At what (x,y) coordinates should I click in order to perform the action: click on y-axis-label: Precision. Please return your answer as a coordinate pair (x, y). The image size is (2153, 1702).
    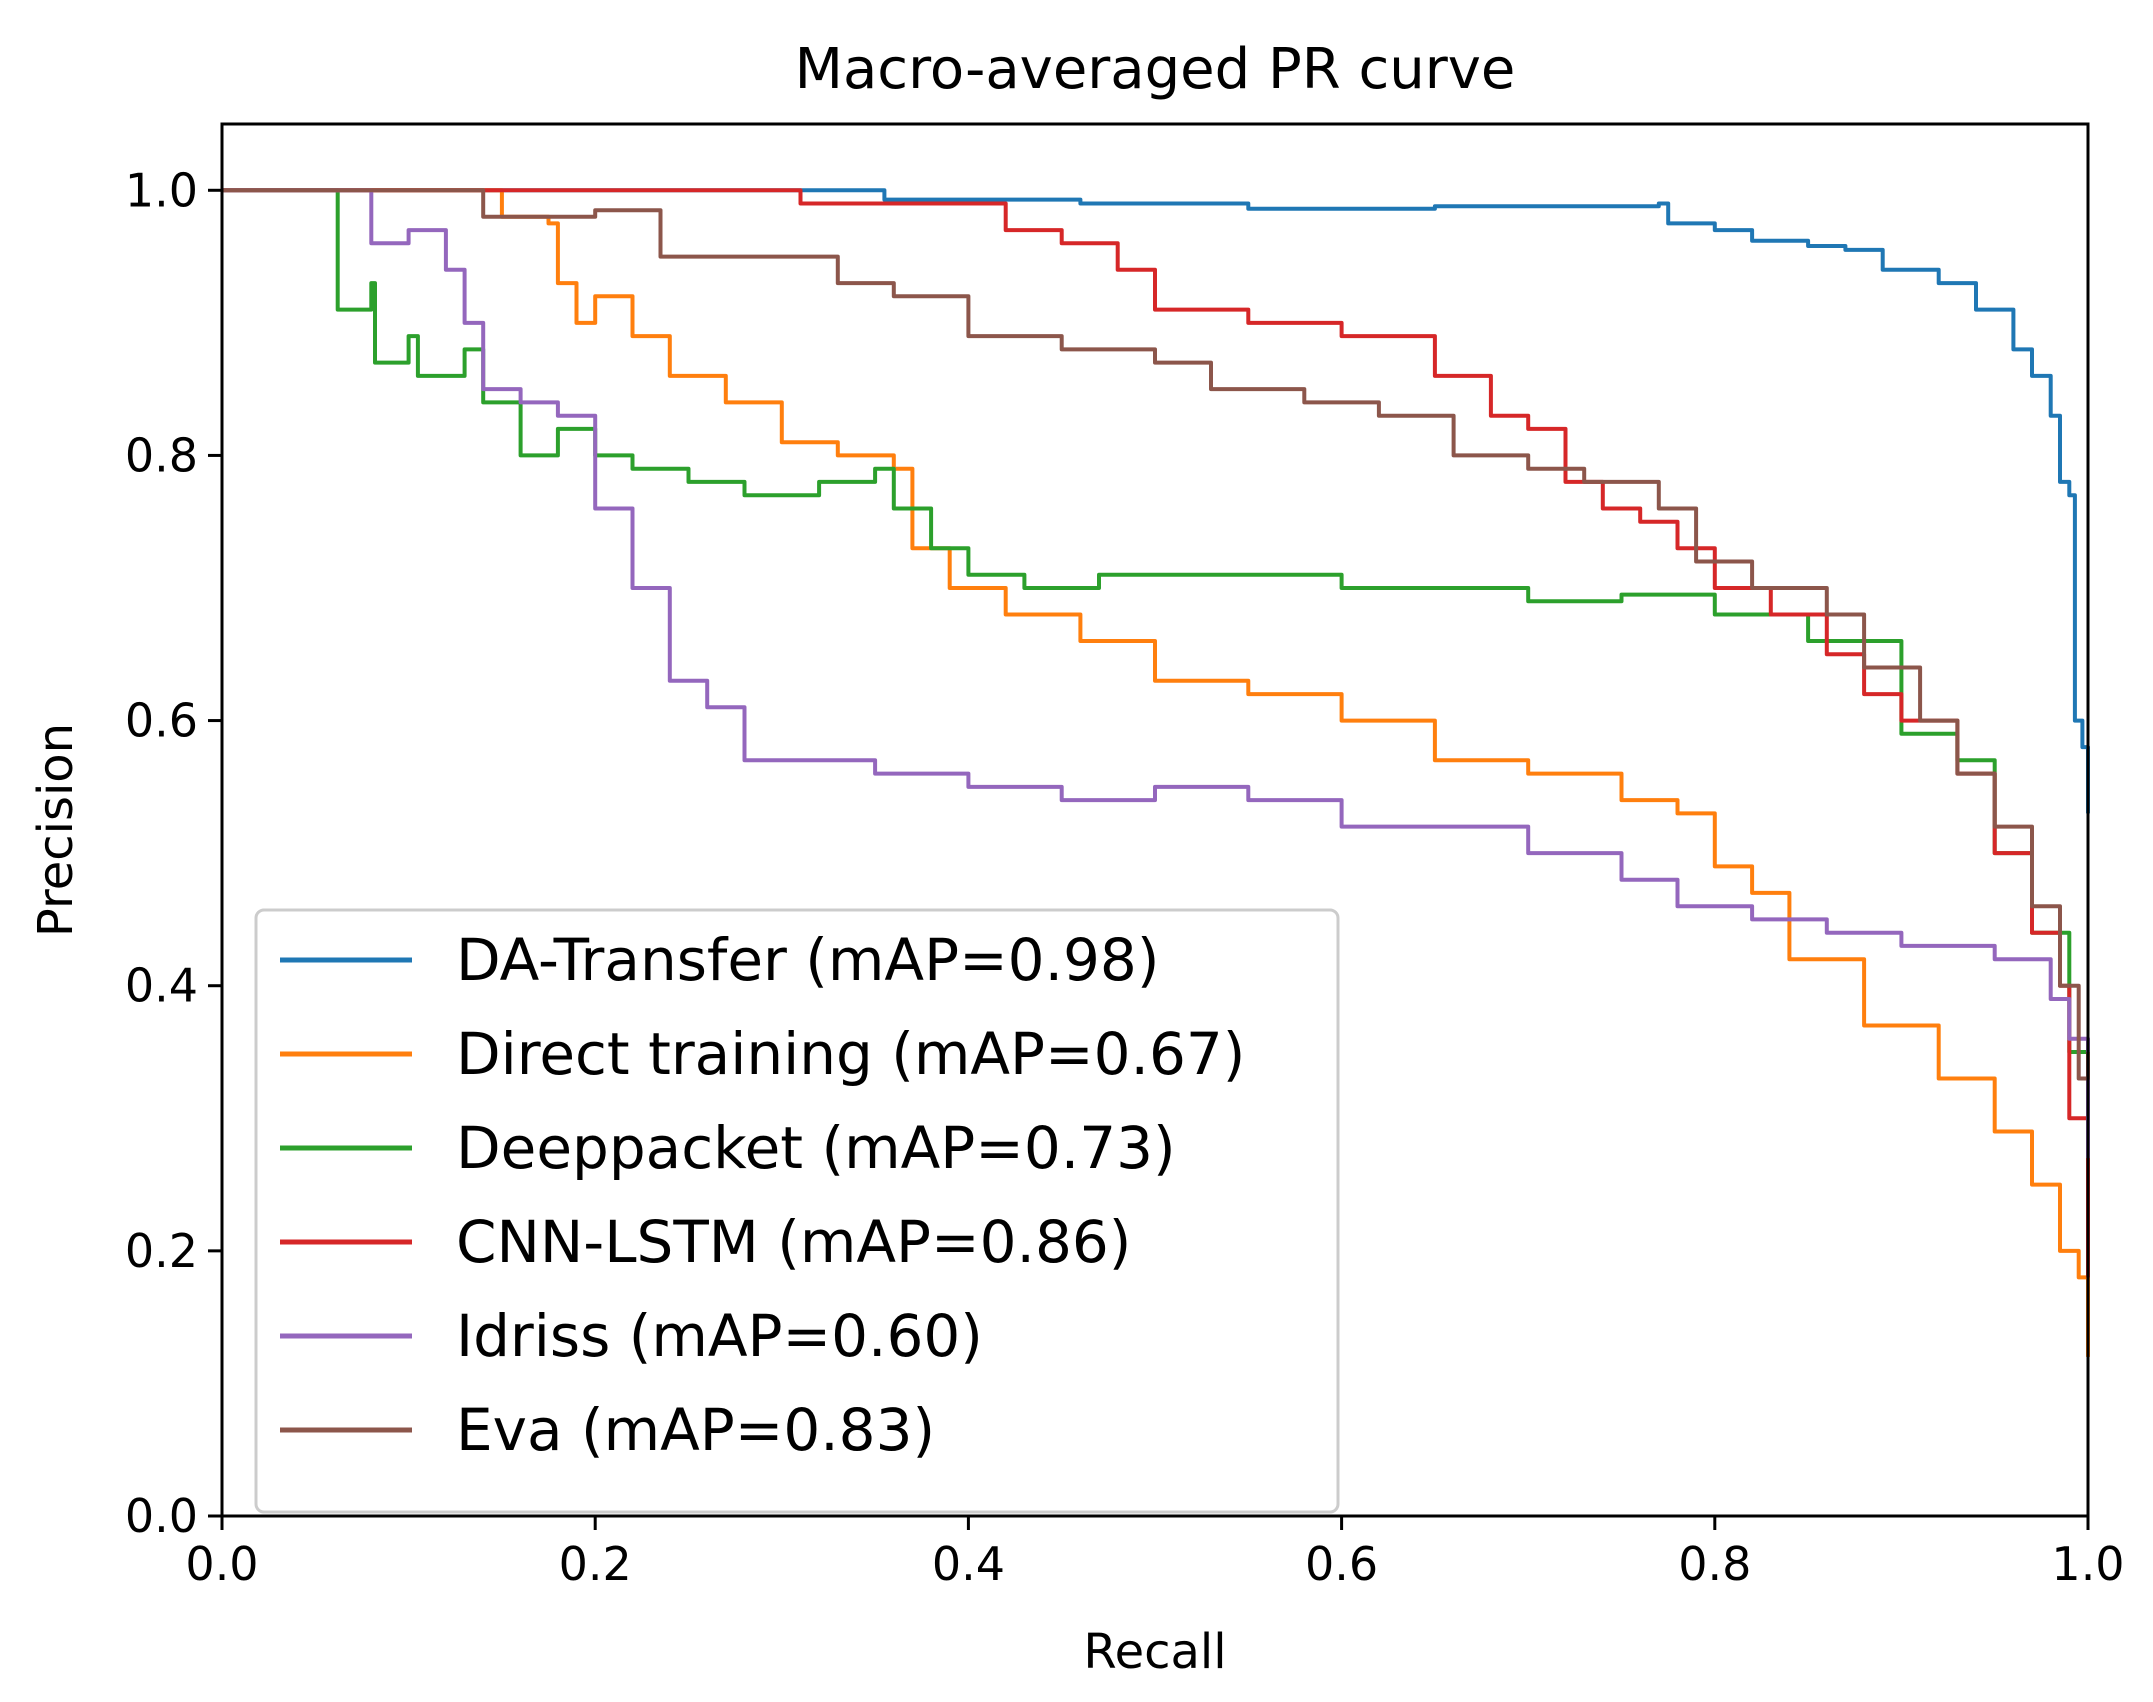
    Looking at the image, I should click on (56, 830).